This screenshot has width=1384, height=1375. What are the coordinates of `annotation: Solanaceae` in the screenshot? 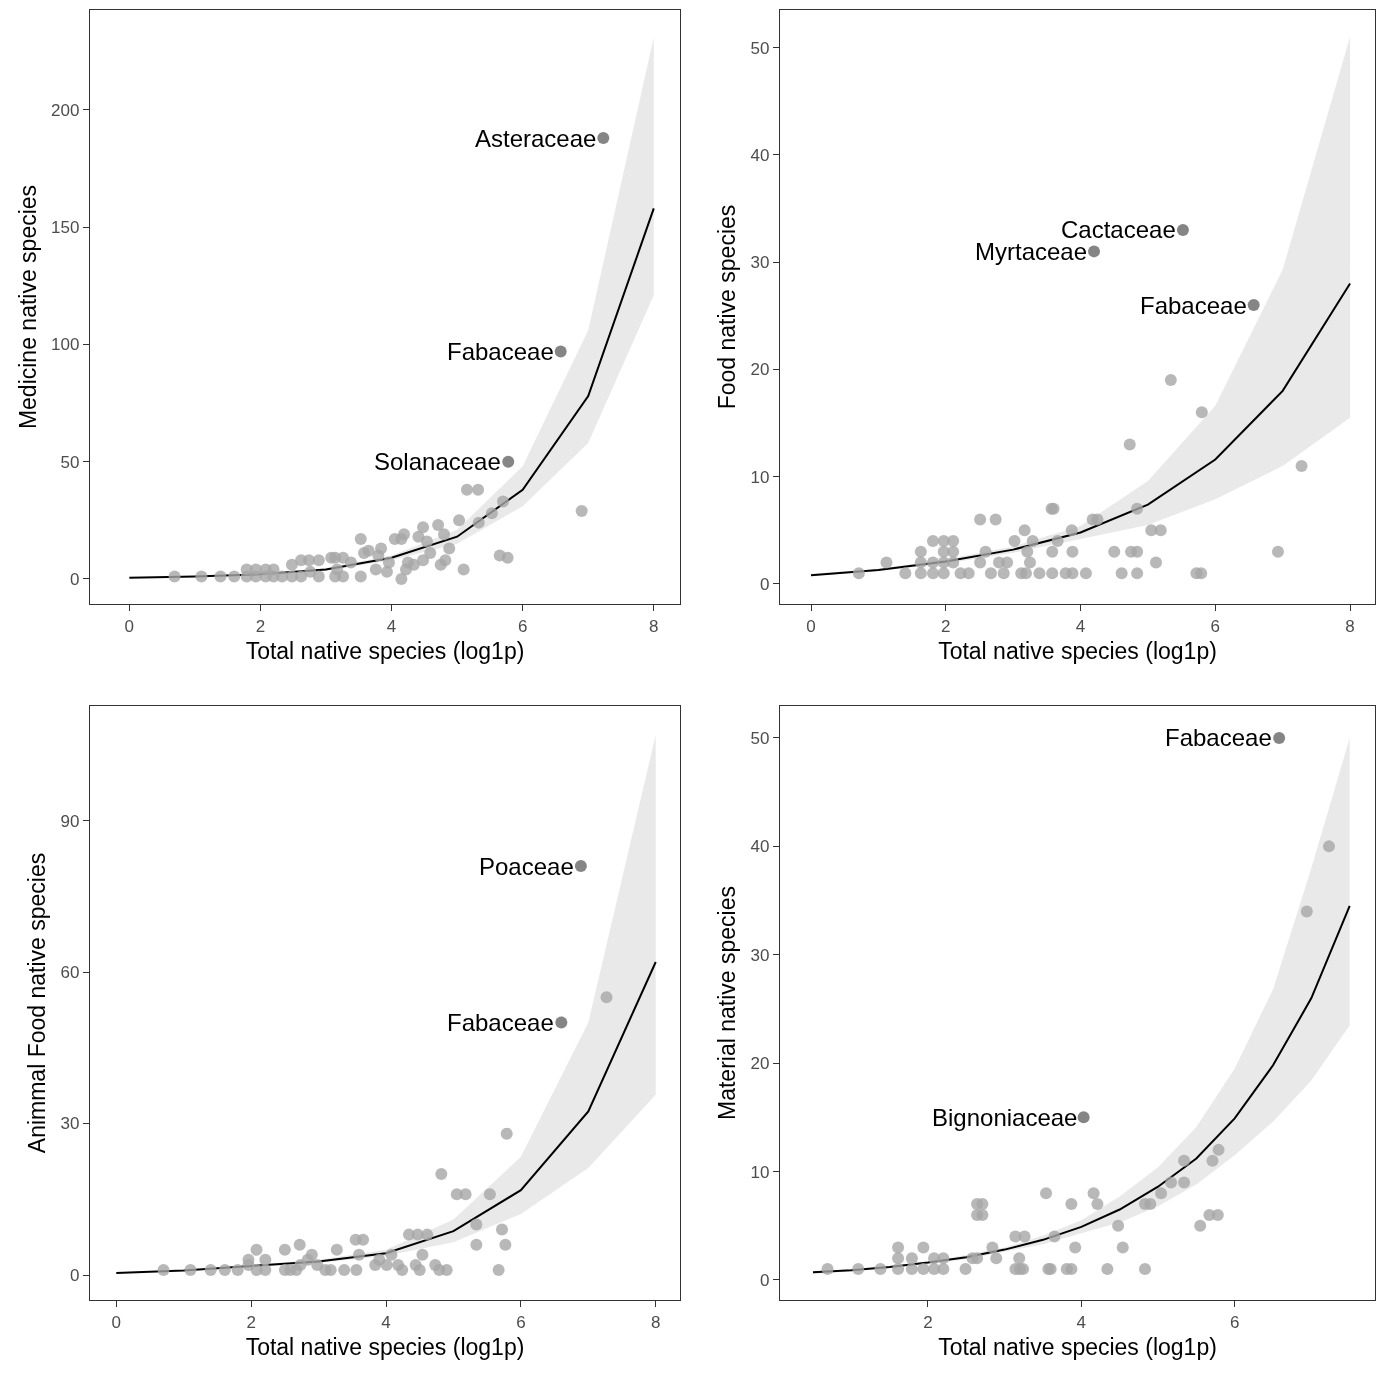 It's located at (437, 461).